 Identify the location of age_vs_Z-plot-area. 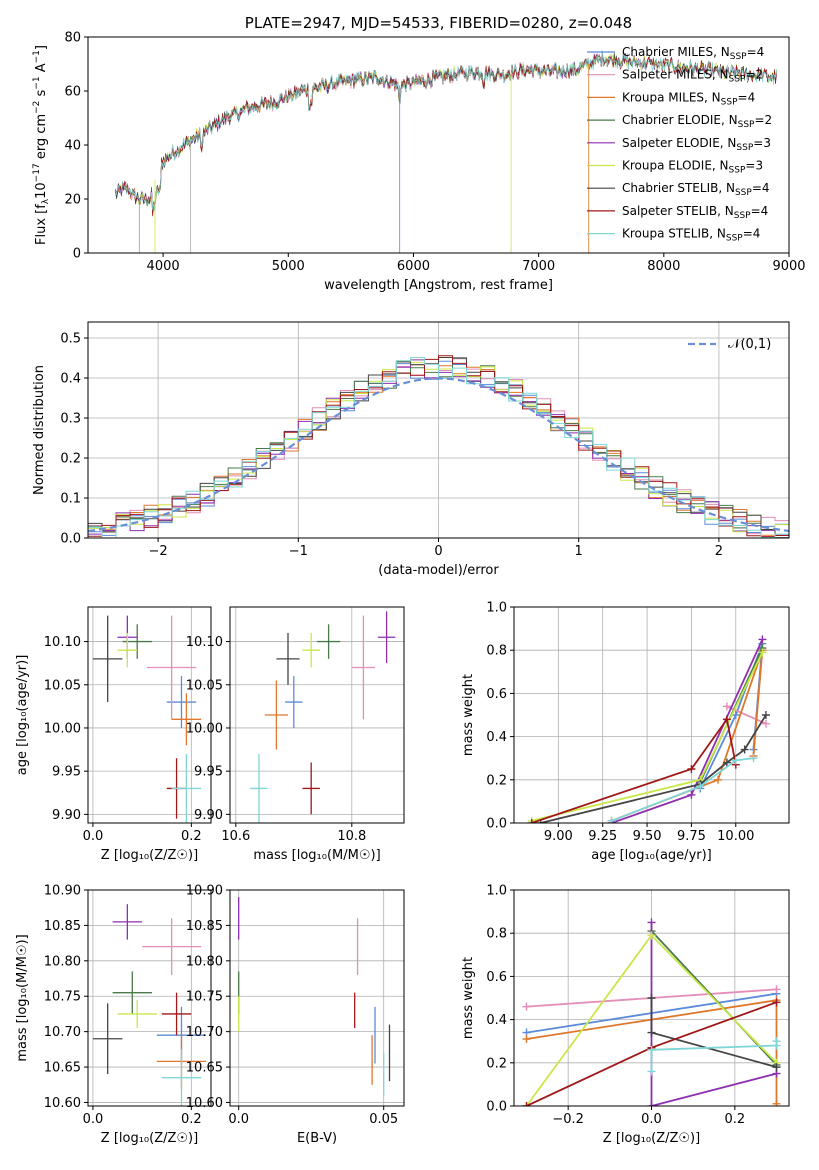
(147, 719).